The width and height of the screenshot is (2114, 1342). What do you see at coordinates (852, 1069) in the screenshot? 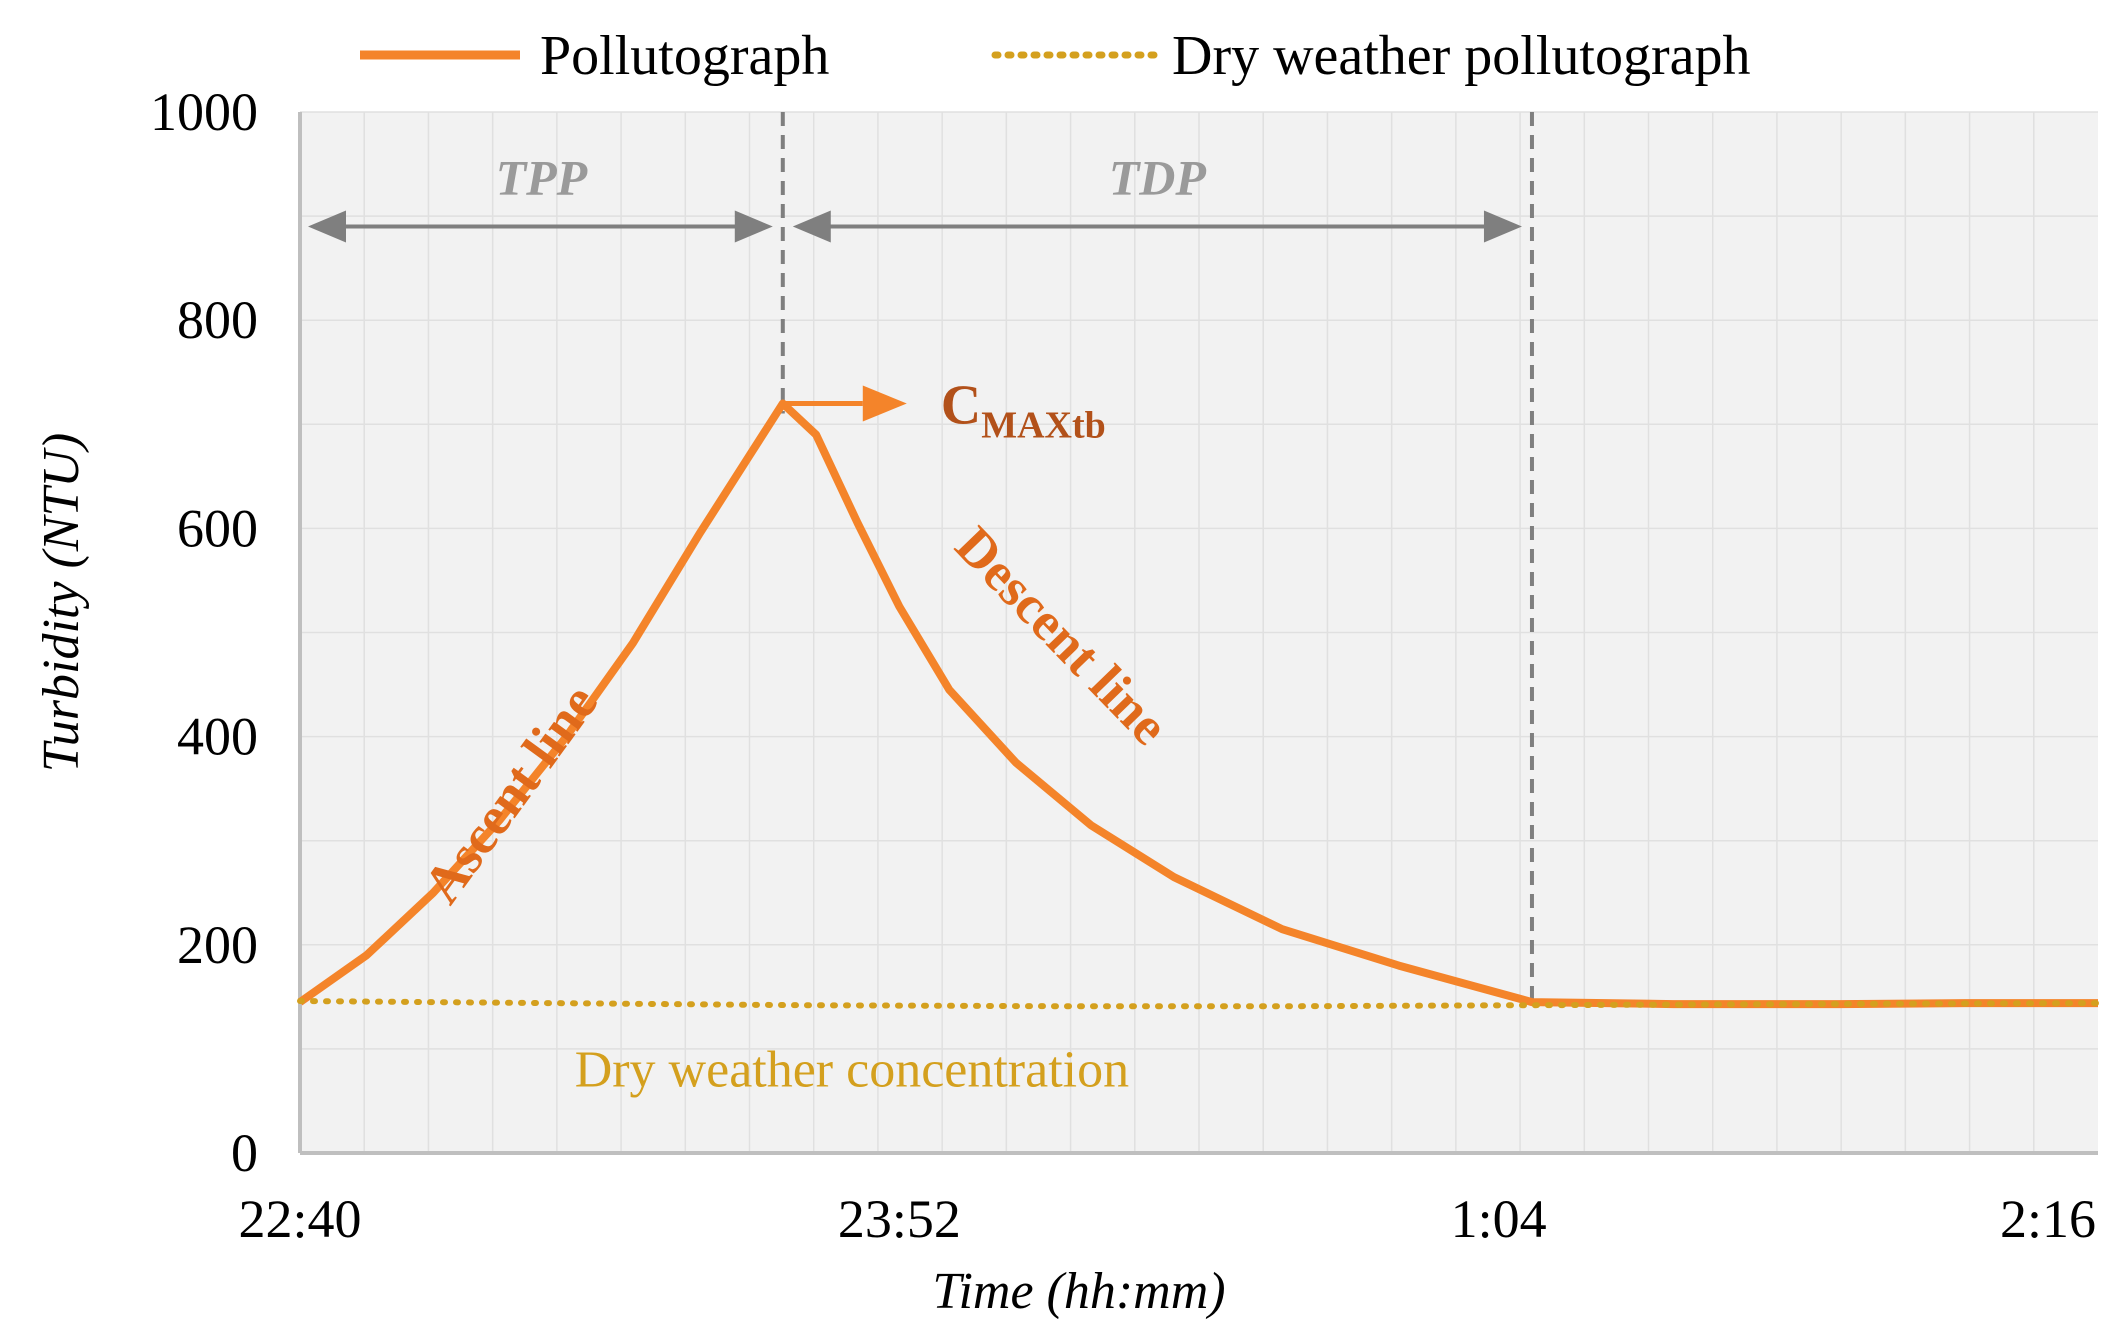
I see `dry-weather-concentration-label: Dry weather concentration` at bounding box center [852, 1069].